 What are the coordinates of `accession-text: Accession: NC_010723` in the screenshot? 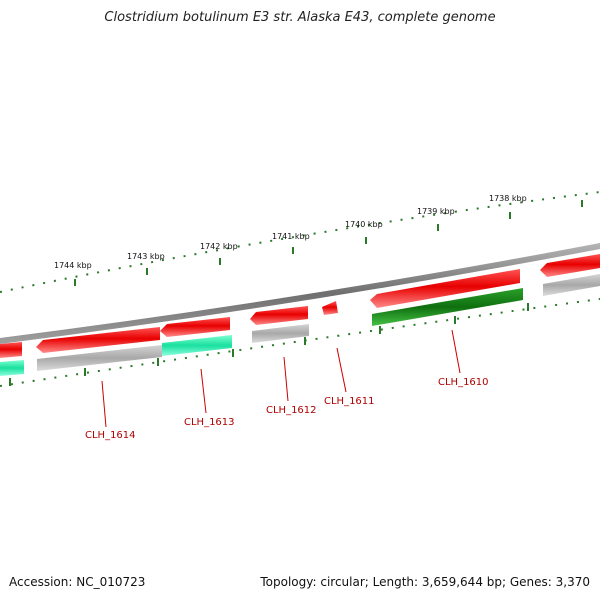 It's located at (77, 582).